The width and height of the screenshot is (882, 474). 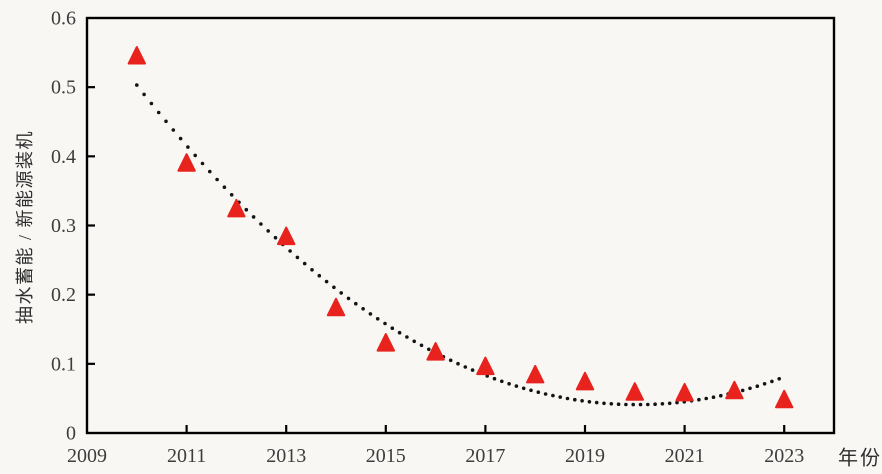 I want to click on x-tick-label: 2011, so click(x=186, y=456).